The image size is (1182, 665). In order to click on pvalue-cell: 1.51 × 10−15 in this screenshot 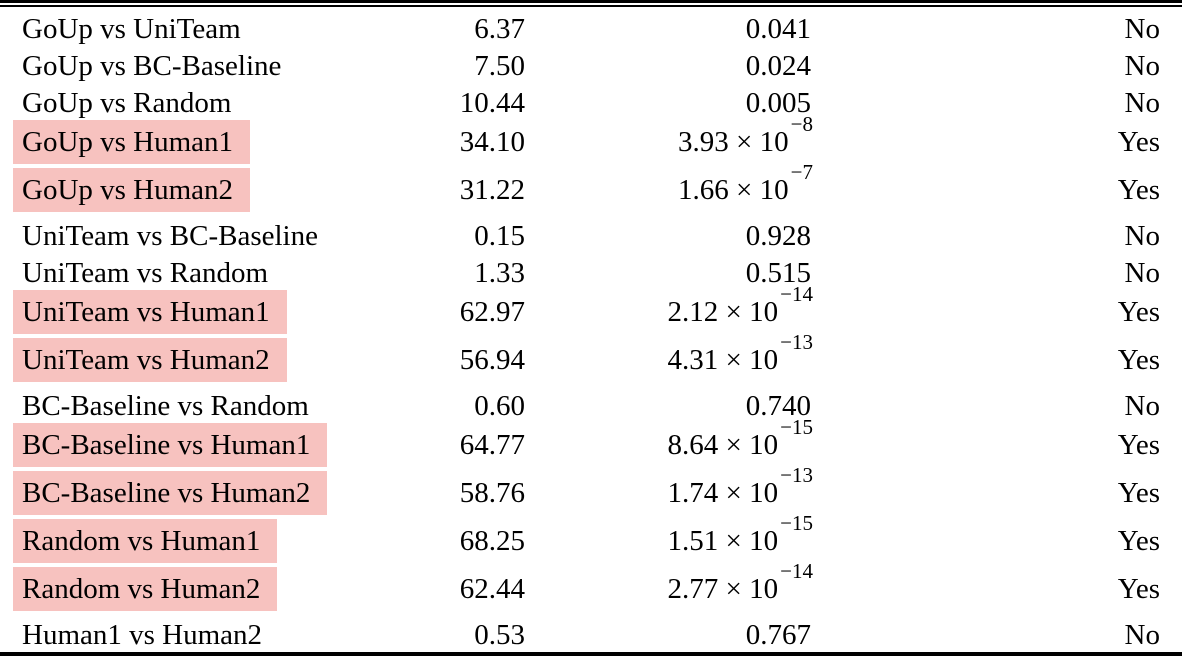, I will do `click(669, 535)`.